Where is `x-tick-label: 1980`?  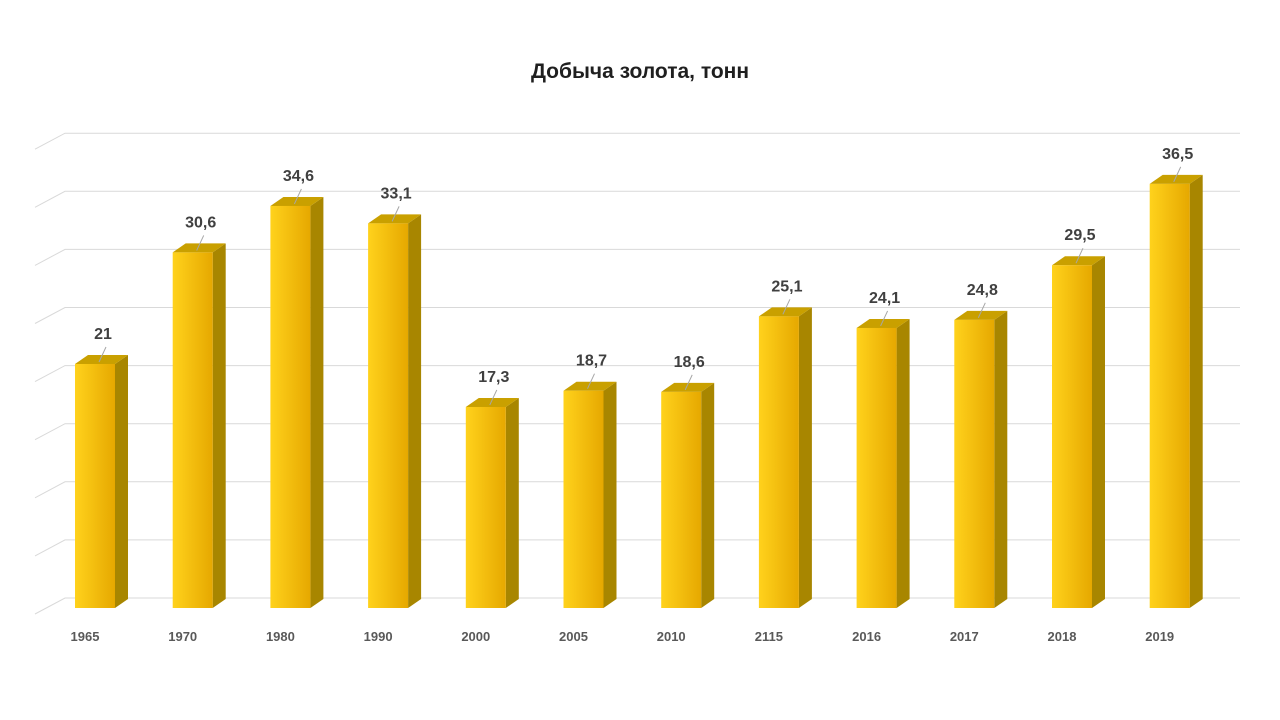 x-tick-label: 1980 is located at coordinates (280, 636).